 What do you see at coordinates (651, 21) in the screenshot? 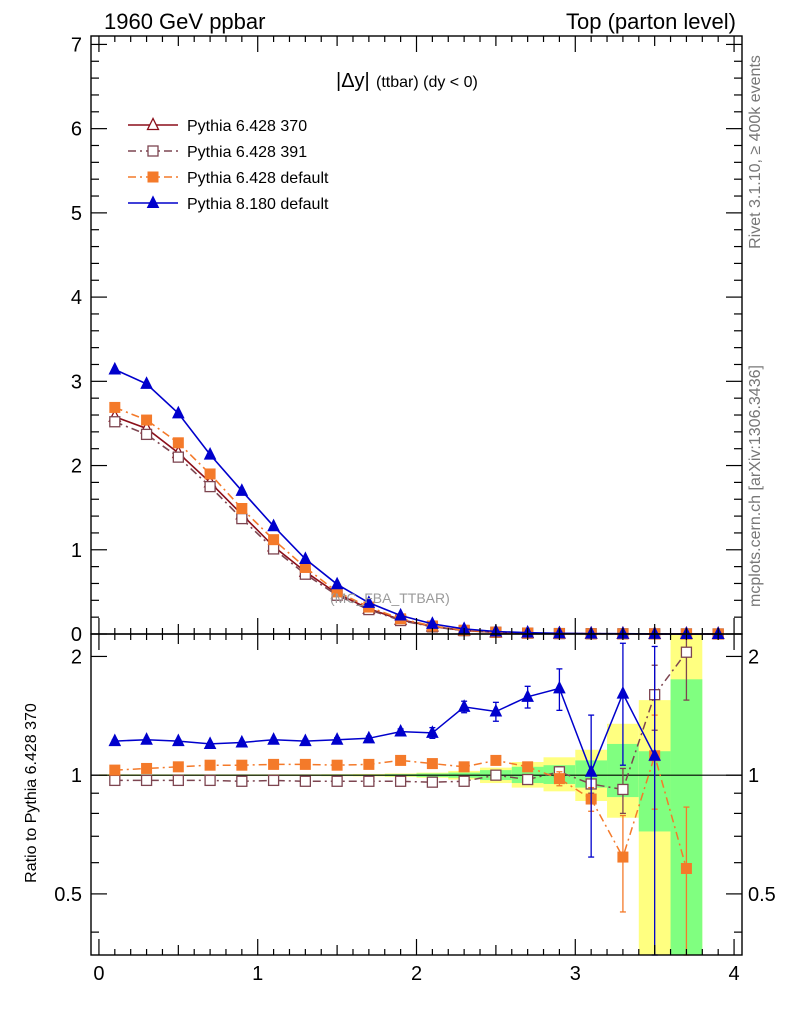
I see `header-process: Top (parton level)` at bounding box center [651, 21].